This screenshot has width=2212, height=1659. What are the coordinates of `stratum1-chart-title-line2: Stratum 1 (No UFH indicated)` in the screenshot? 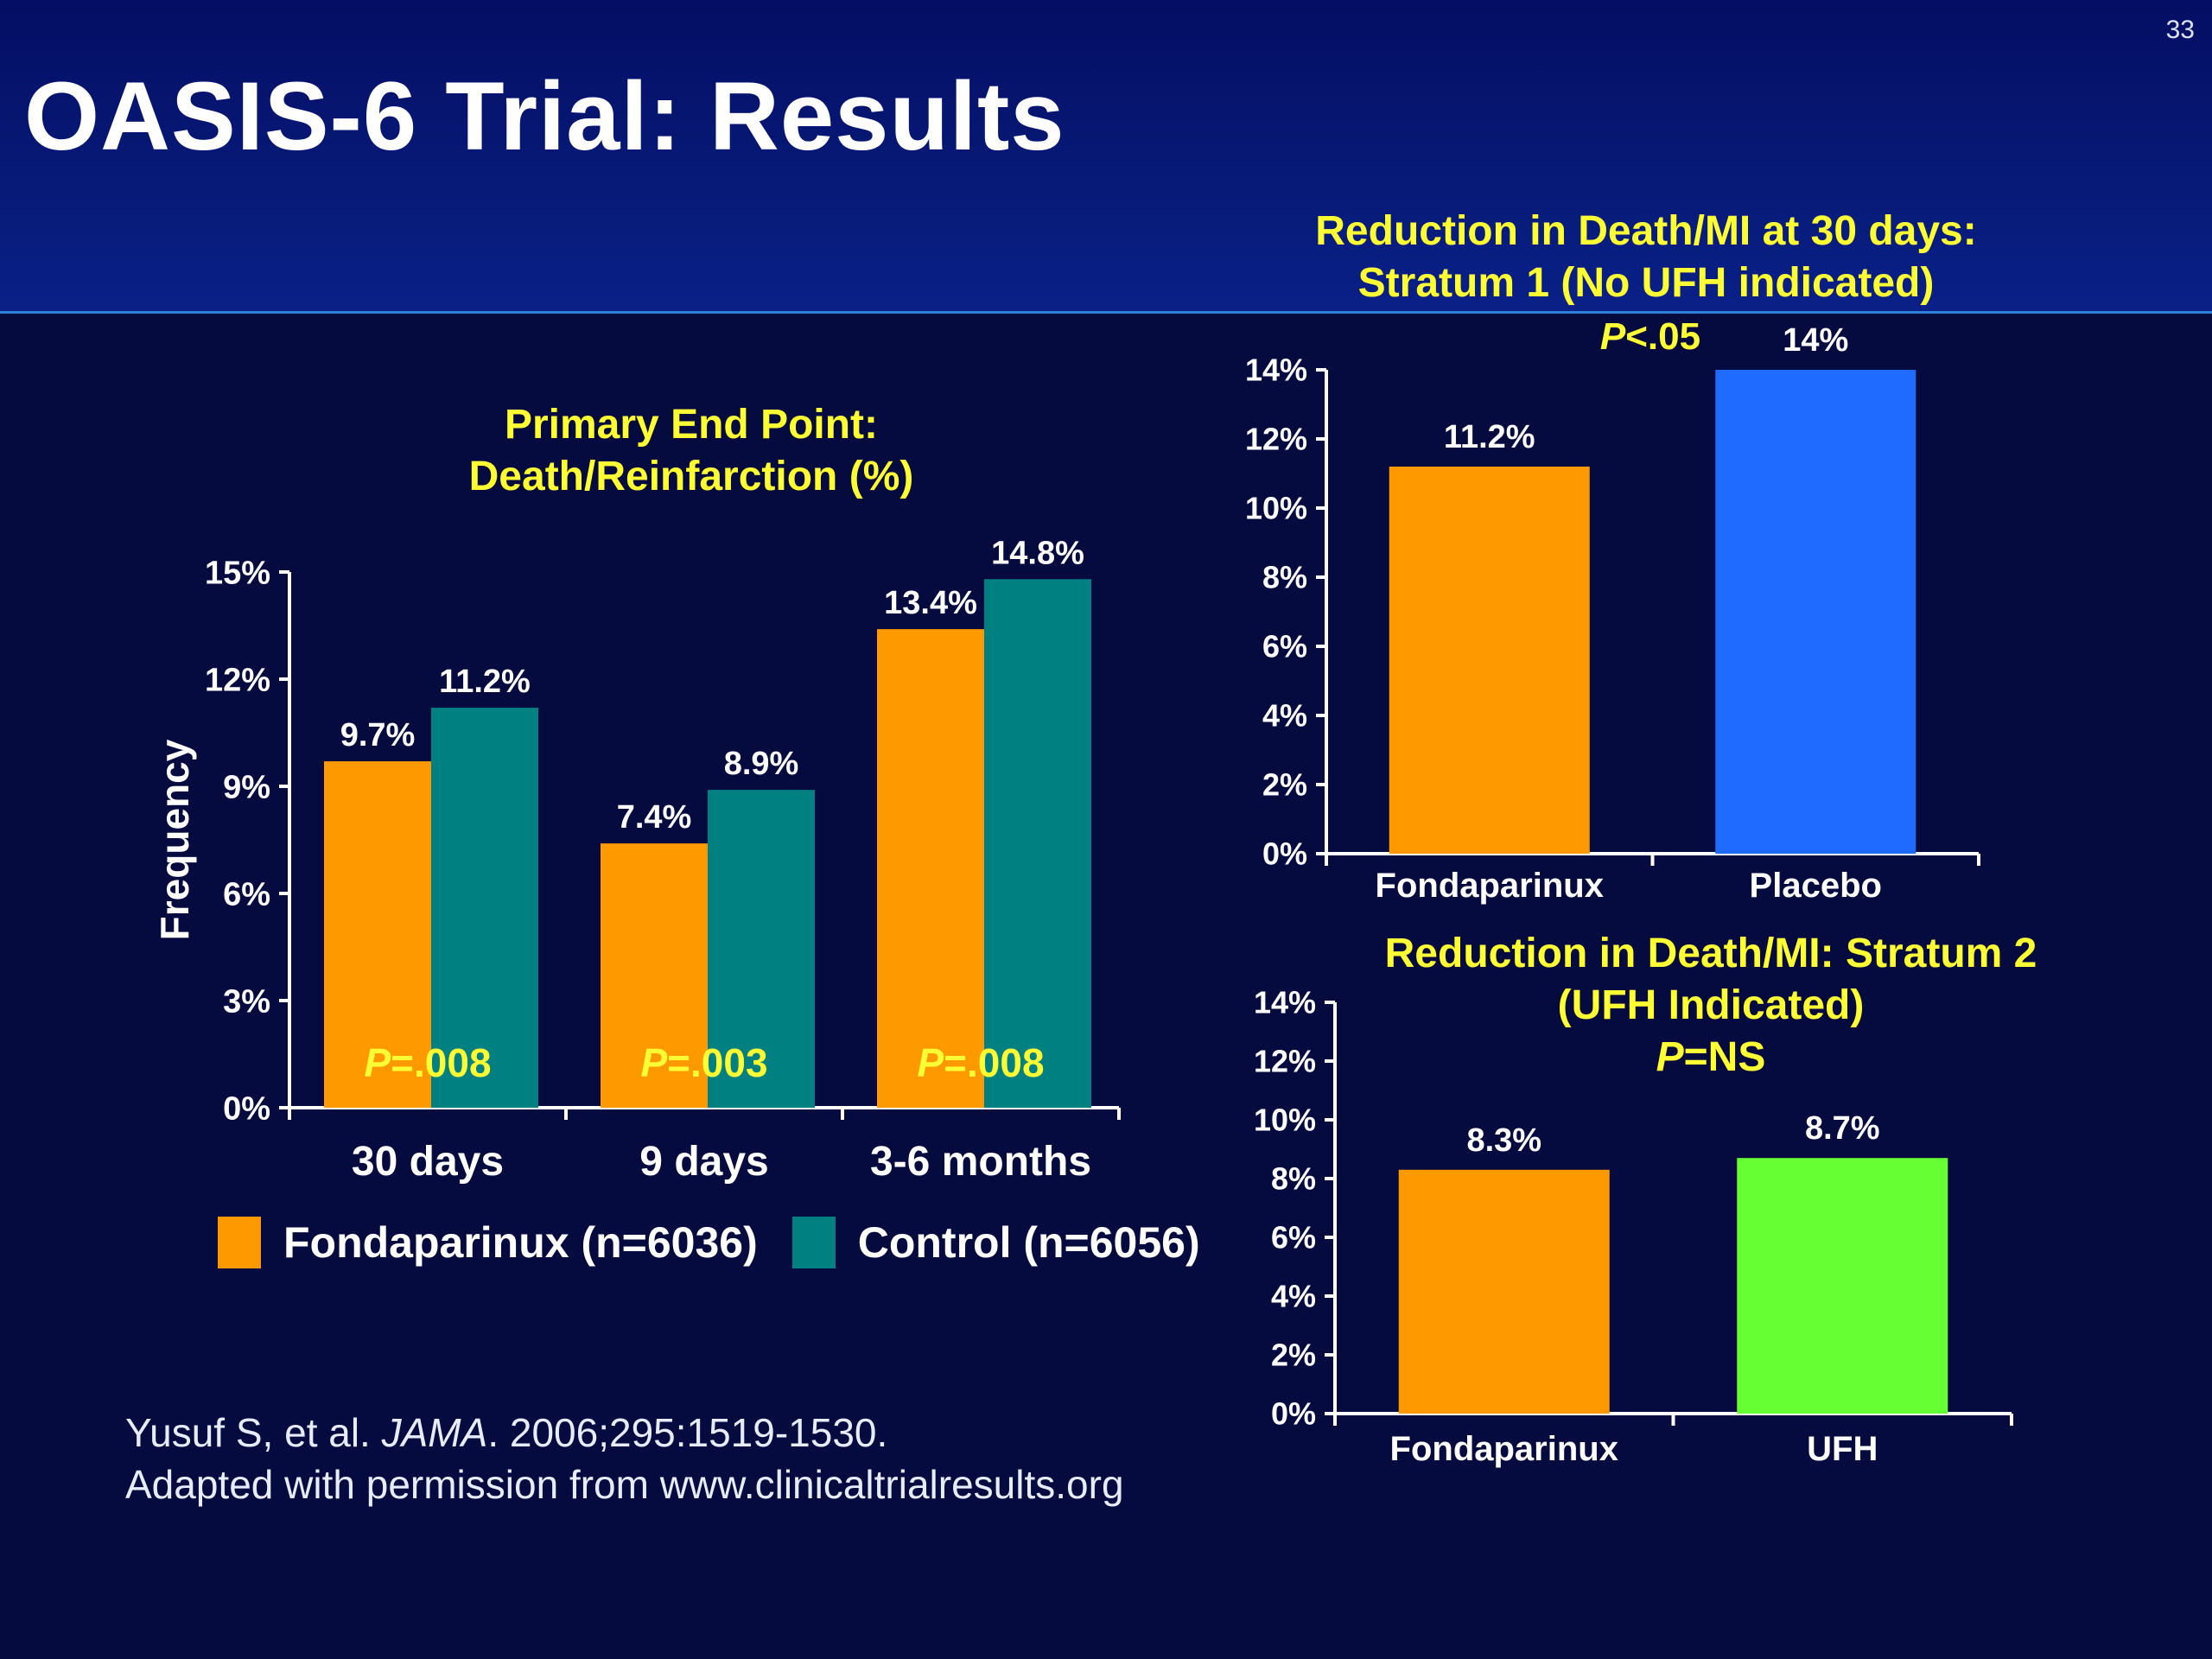 It's located at (1646, 283).